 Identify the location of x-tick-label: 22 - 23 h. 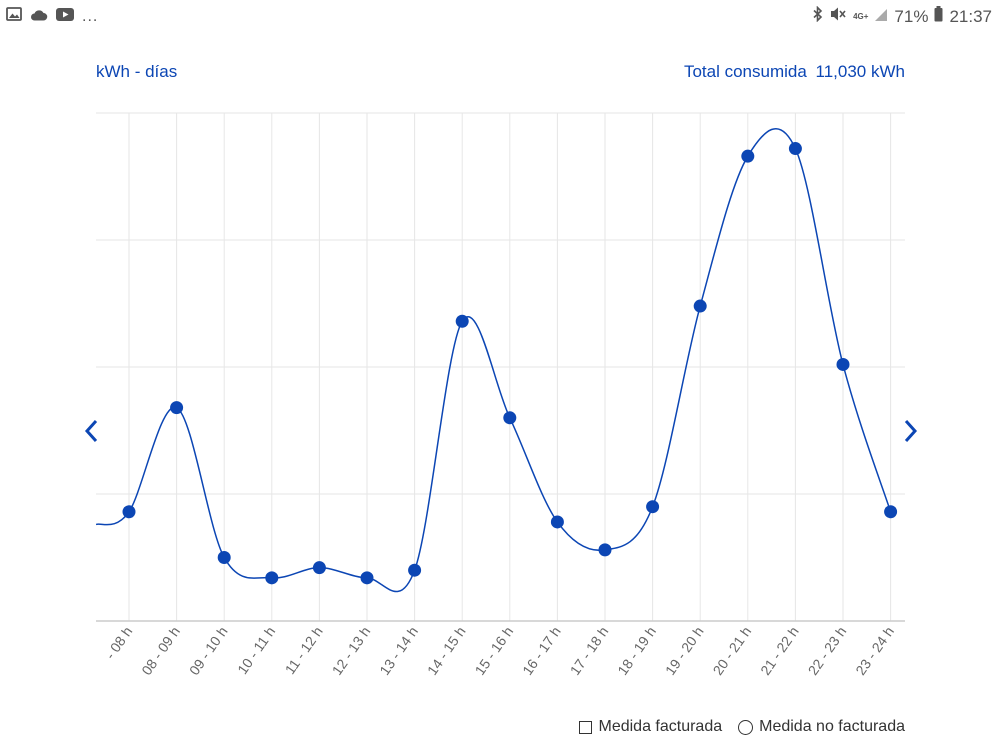
(827, 651).